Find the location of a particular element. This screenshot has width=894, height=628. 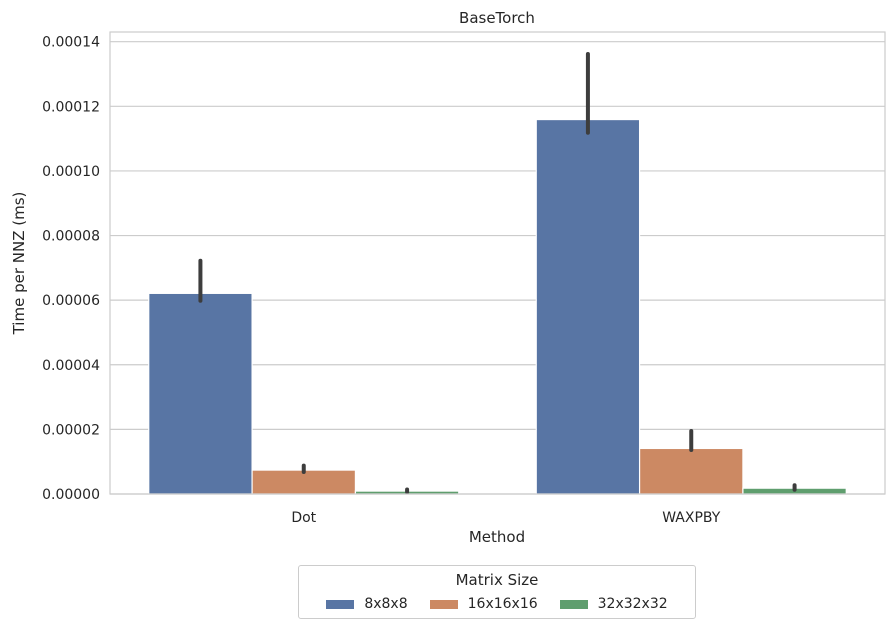

y-tick-label: 0.00014 is located at coordinates (71, 43).